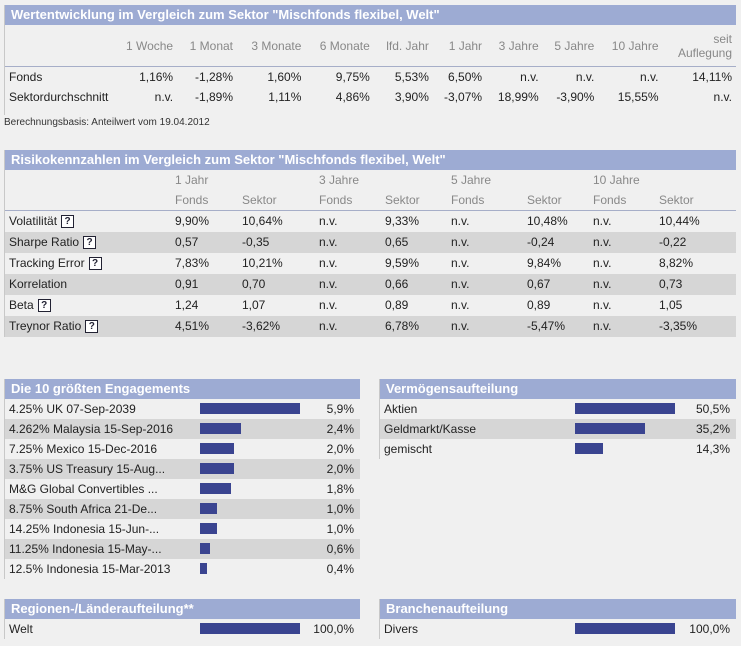 This screenshot has width=741, height=646. I want to click on col-10-jahre: 10 Jahre, so click(630, 46).